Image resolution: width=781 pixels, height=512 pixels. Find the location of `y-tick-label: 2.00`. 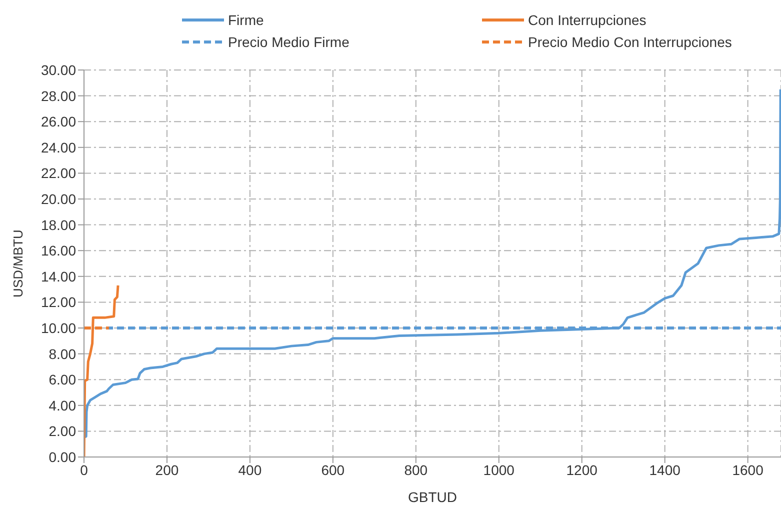

y-tick-label: 2.00 is located at coordinates (62, 431).